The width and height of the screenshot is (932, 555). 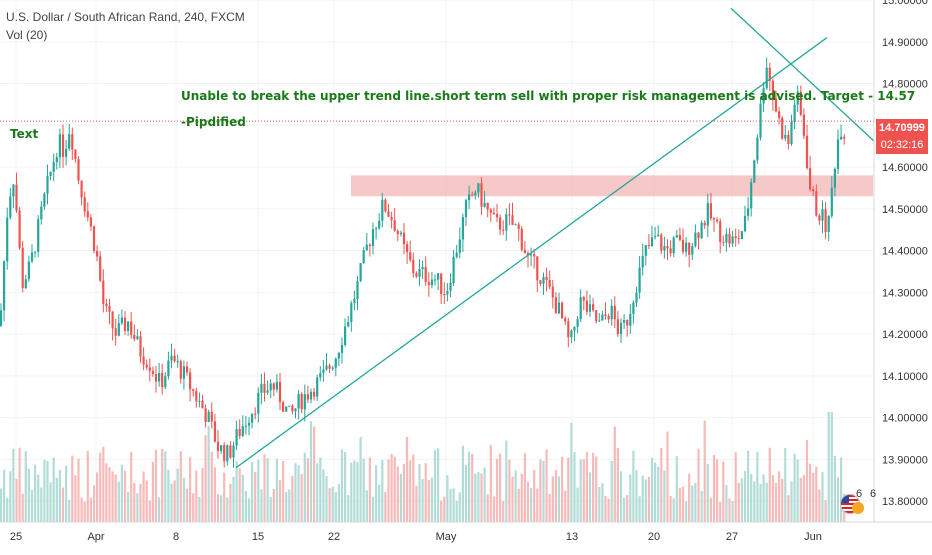 I want to click on y-tick-label: 13.90000, so click(x=905, y=460).